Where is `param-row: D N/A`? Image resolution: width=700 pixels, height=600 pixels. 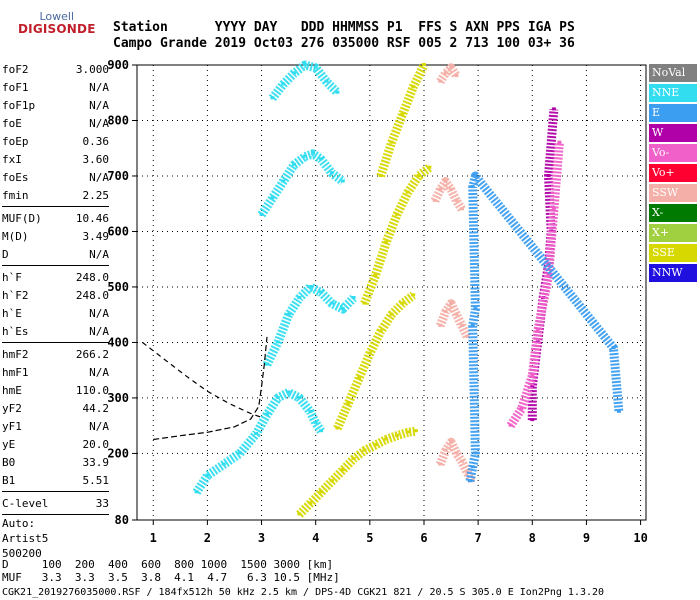 param-row: D N/A is located at coordinates (55, 254).